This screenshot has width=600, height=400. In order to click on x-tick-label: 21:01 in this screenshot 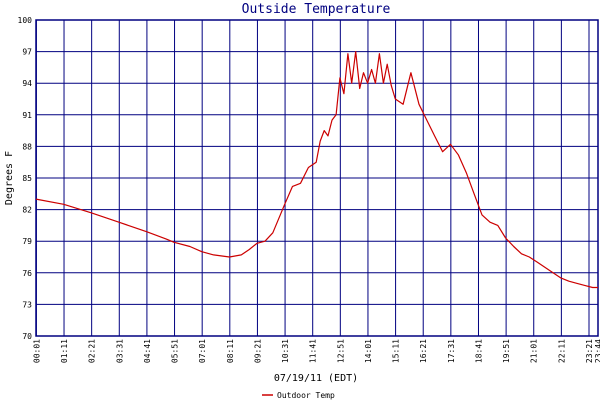, I will do `click(534, 351)`.